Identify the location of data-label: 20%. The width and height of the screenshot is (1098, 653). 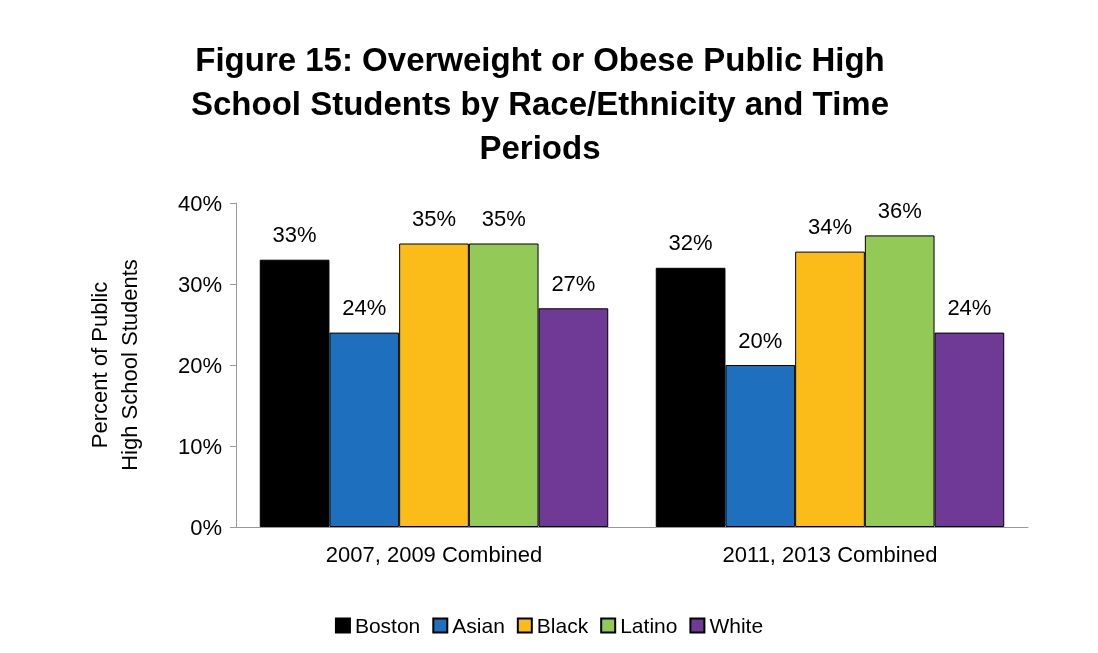
(760, 340).